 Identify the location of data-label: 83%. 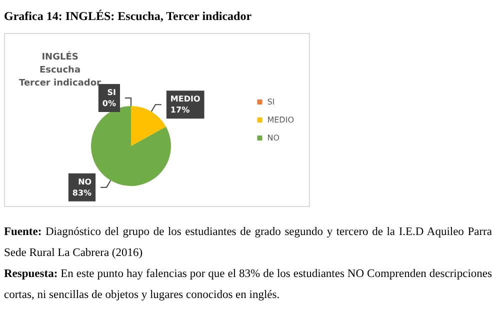
(82, 193).